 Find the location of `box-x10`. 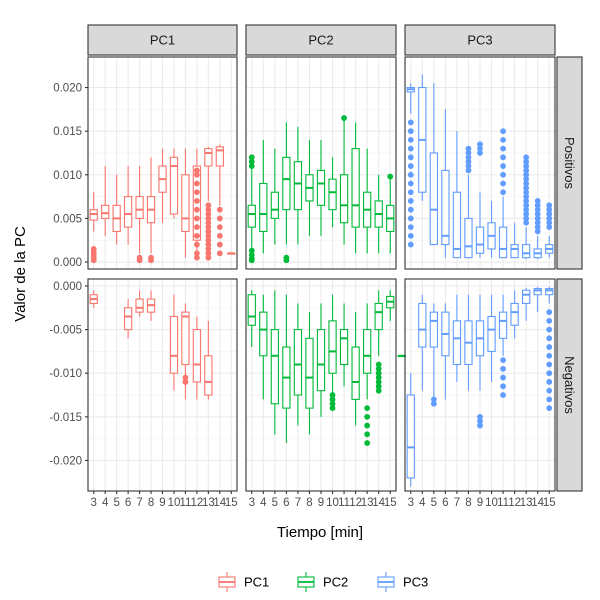

box-x10 is located at coordinates (332, 353).